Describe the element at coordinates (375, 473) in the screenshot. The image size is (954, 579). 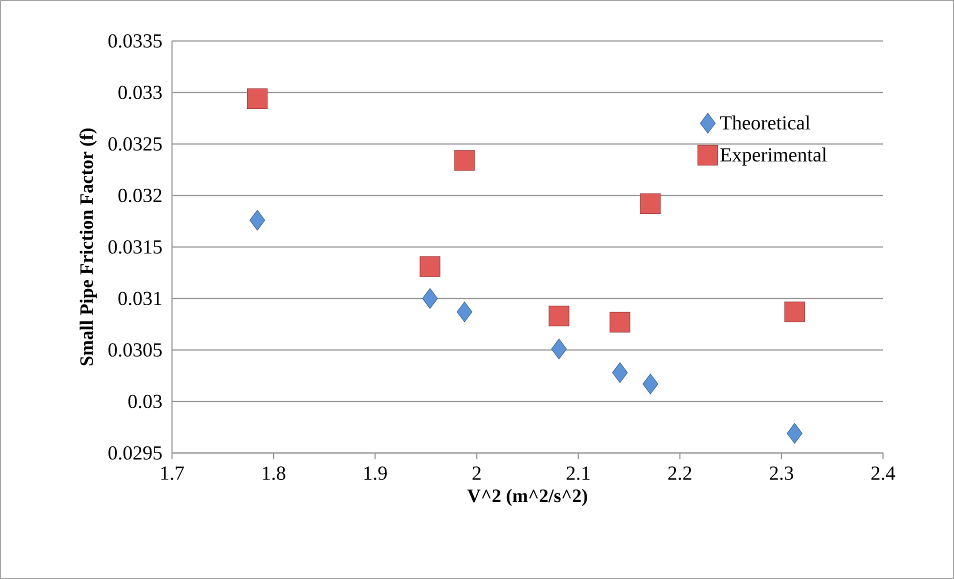
I see `x-tick-label: 1.9` at that location.